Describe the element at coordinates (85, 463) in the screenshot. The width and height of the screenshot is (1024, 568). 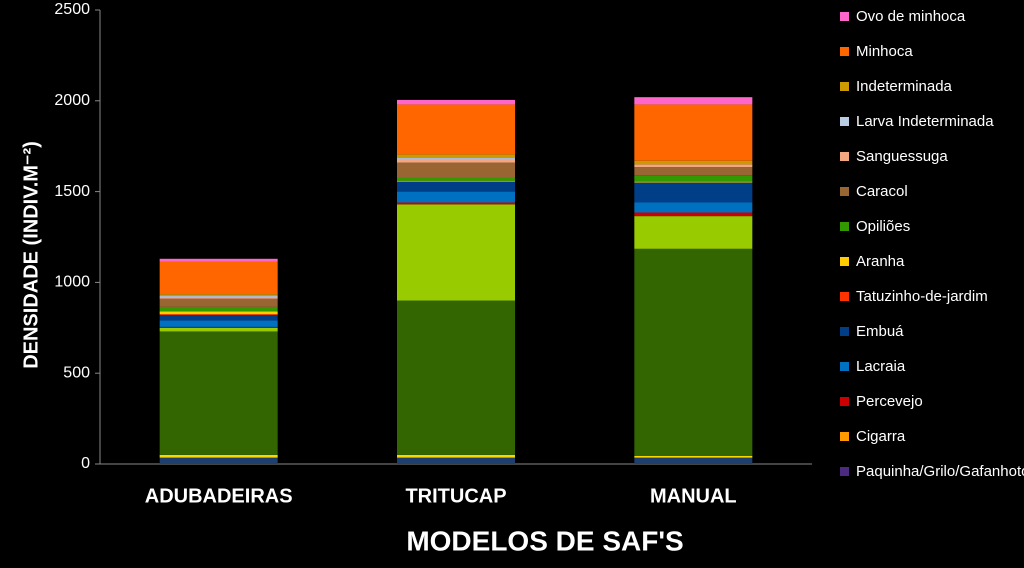
I see `y-tick-label: 0` at that location.